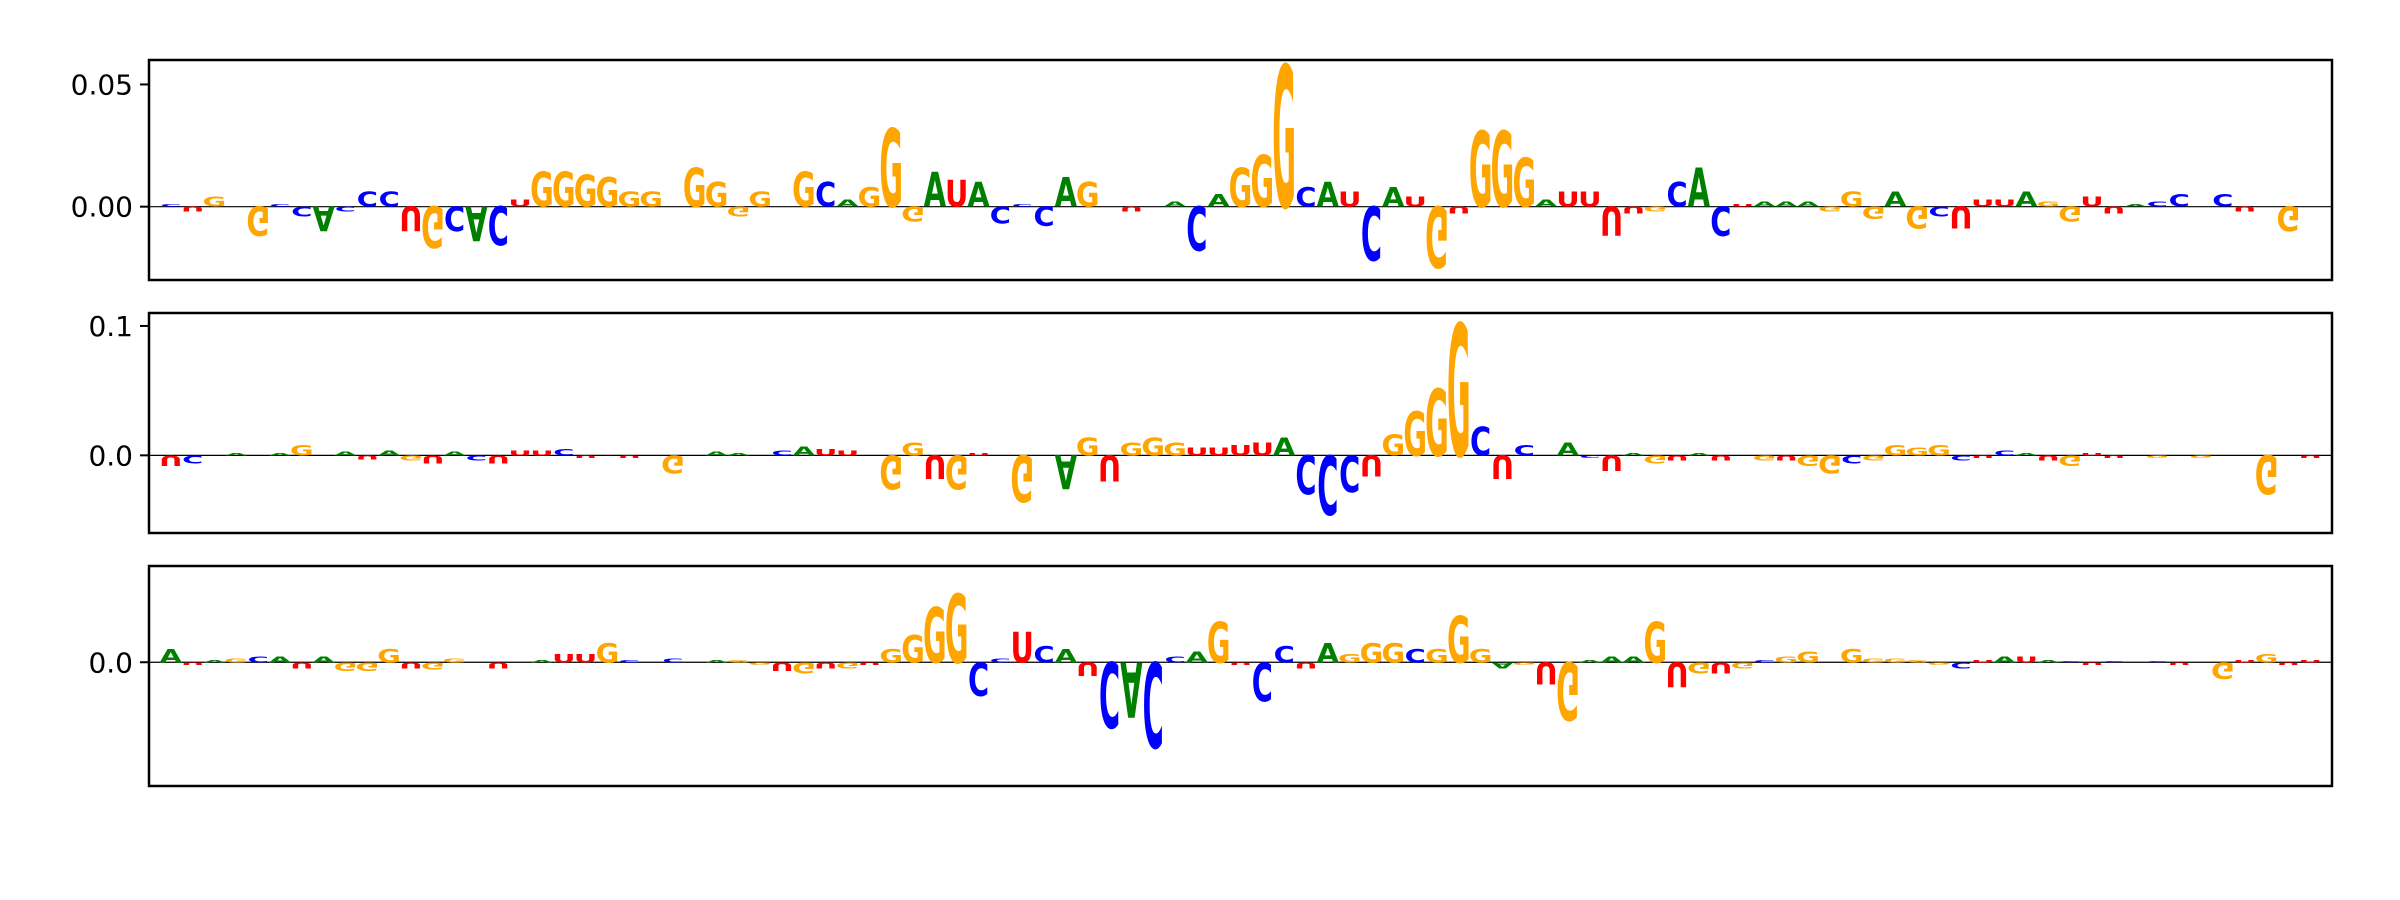 Image resolution: width=2400 pixels, height=900 pixels. I want to click on y-tick-label: 0.1, so click(110, 326).